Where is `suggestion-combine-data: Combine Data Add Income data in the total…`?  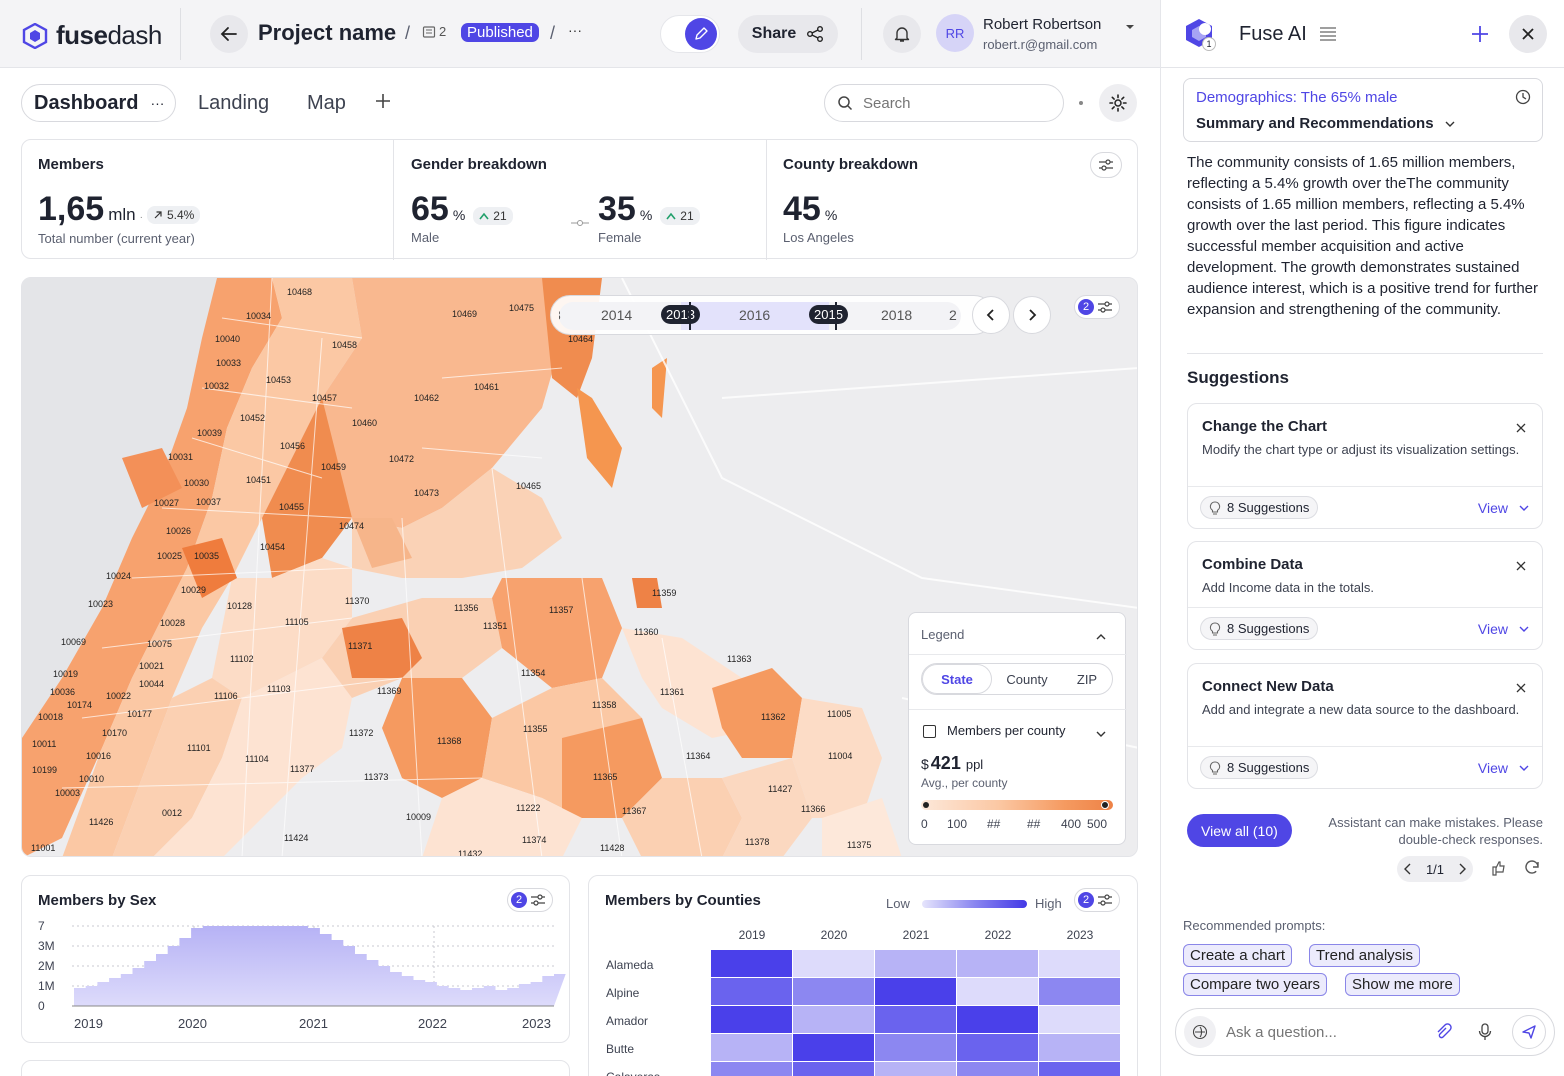 suggestion-combine-data: Combine Data Add Income data in the total… is located at coordinates (1365, 595).